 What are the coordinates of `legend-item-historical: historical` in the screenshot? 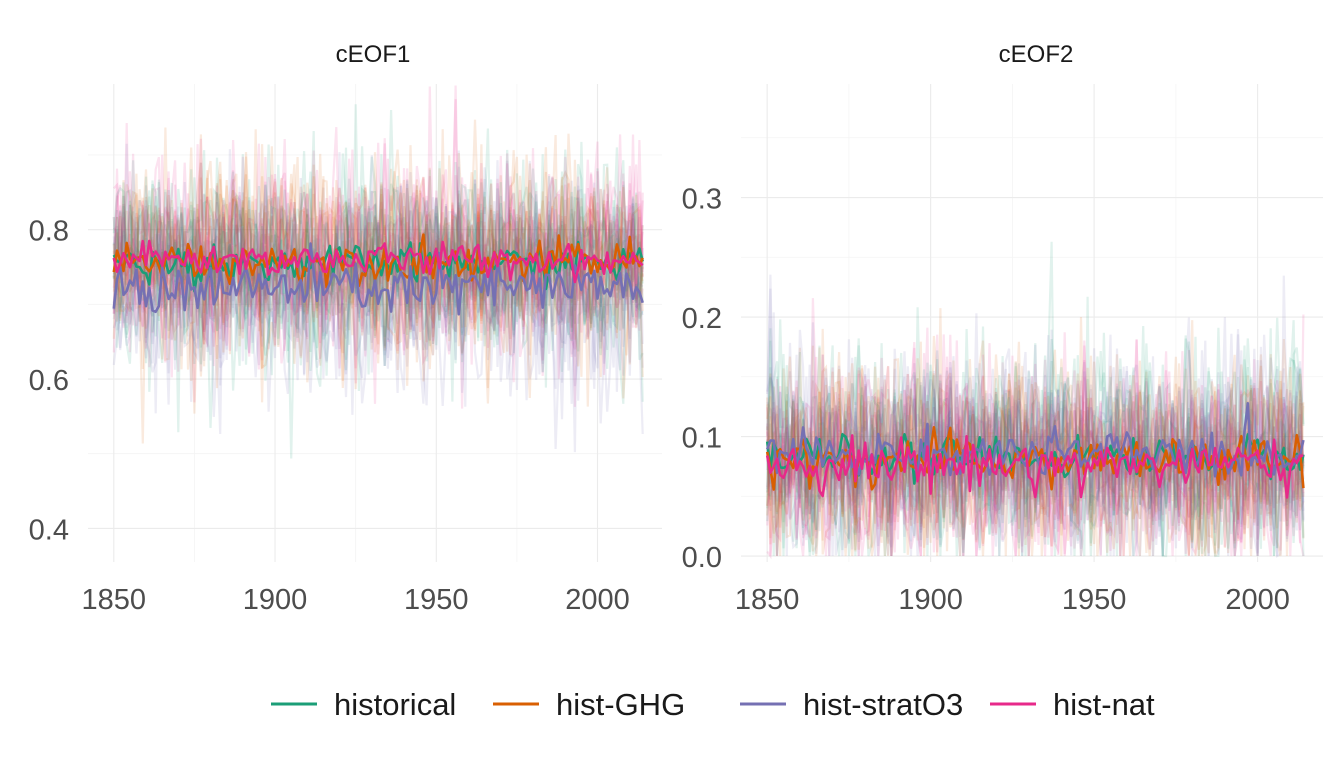 It's located at (363, 704).